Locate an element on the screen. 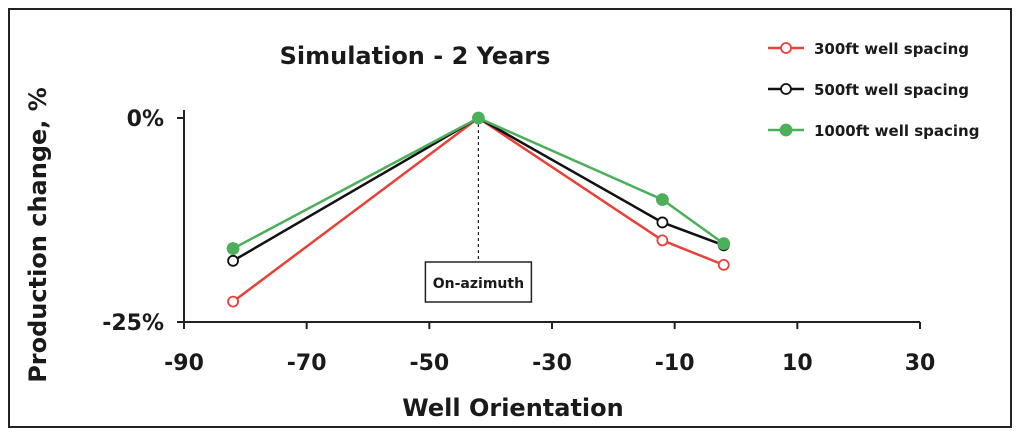  annotation-label: On-azimuth is located at coordinates (478, 284).